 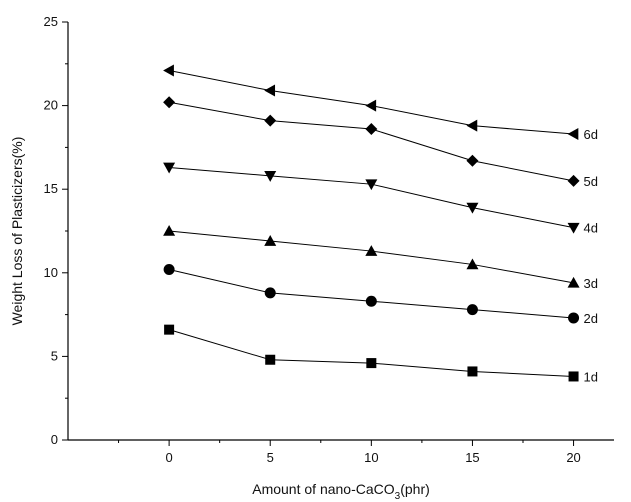 I want to click on series-labels: 1d 2d 3d 4d 5d 6d, so click(x=591, y=255).